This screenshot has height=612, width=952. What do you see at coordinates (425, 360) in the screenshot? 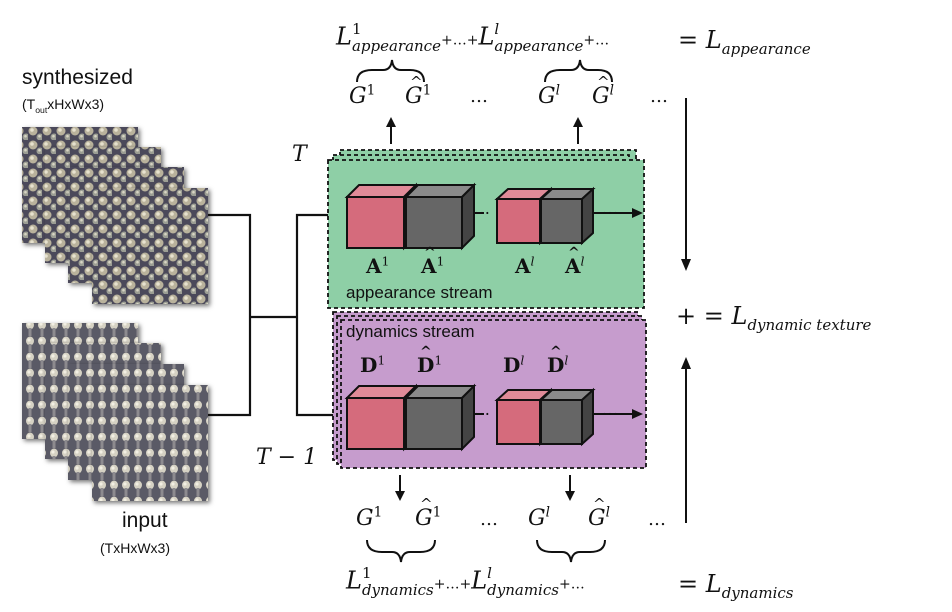
I see `Dhat1-wrap: D ^` at bounding box center [425, 360].